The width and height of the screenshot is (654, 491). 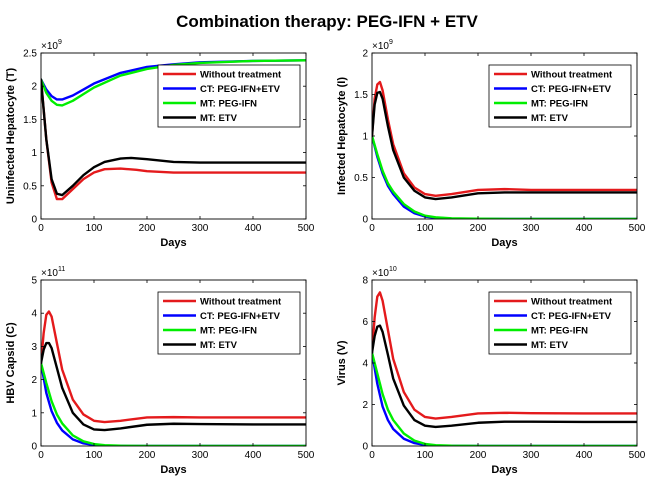 I want to click on series-lines, so click(x=173, y=130).